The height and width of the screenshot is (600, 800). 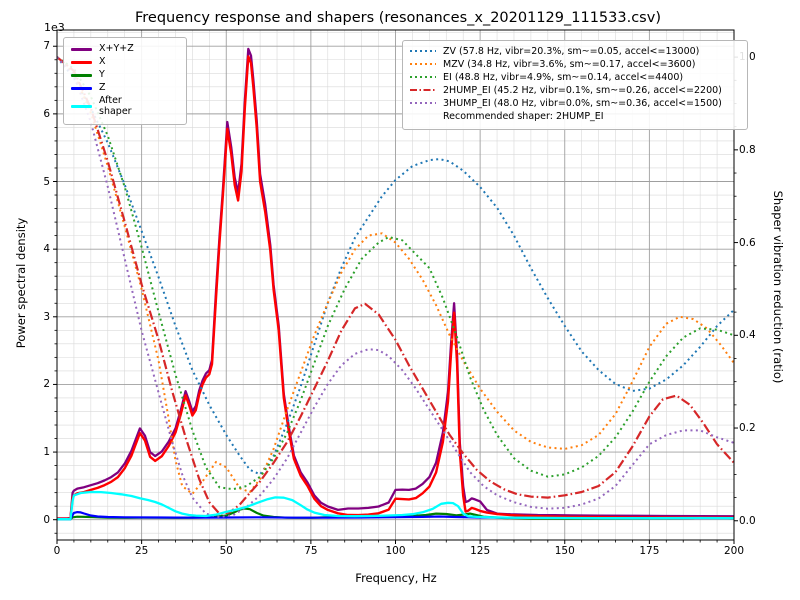 I want to click on legend-item-label: Z, so click(x=102, y=87).